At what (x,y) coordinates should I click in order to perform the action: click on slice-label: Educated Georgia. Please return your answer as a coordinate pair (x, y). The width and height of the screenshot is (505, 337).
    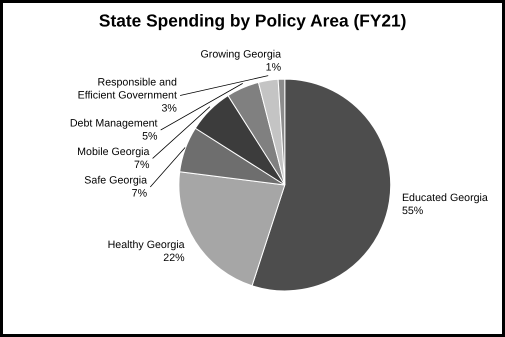
    Looking at the image, I should click on (445, 198).